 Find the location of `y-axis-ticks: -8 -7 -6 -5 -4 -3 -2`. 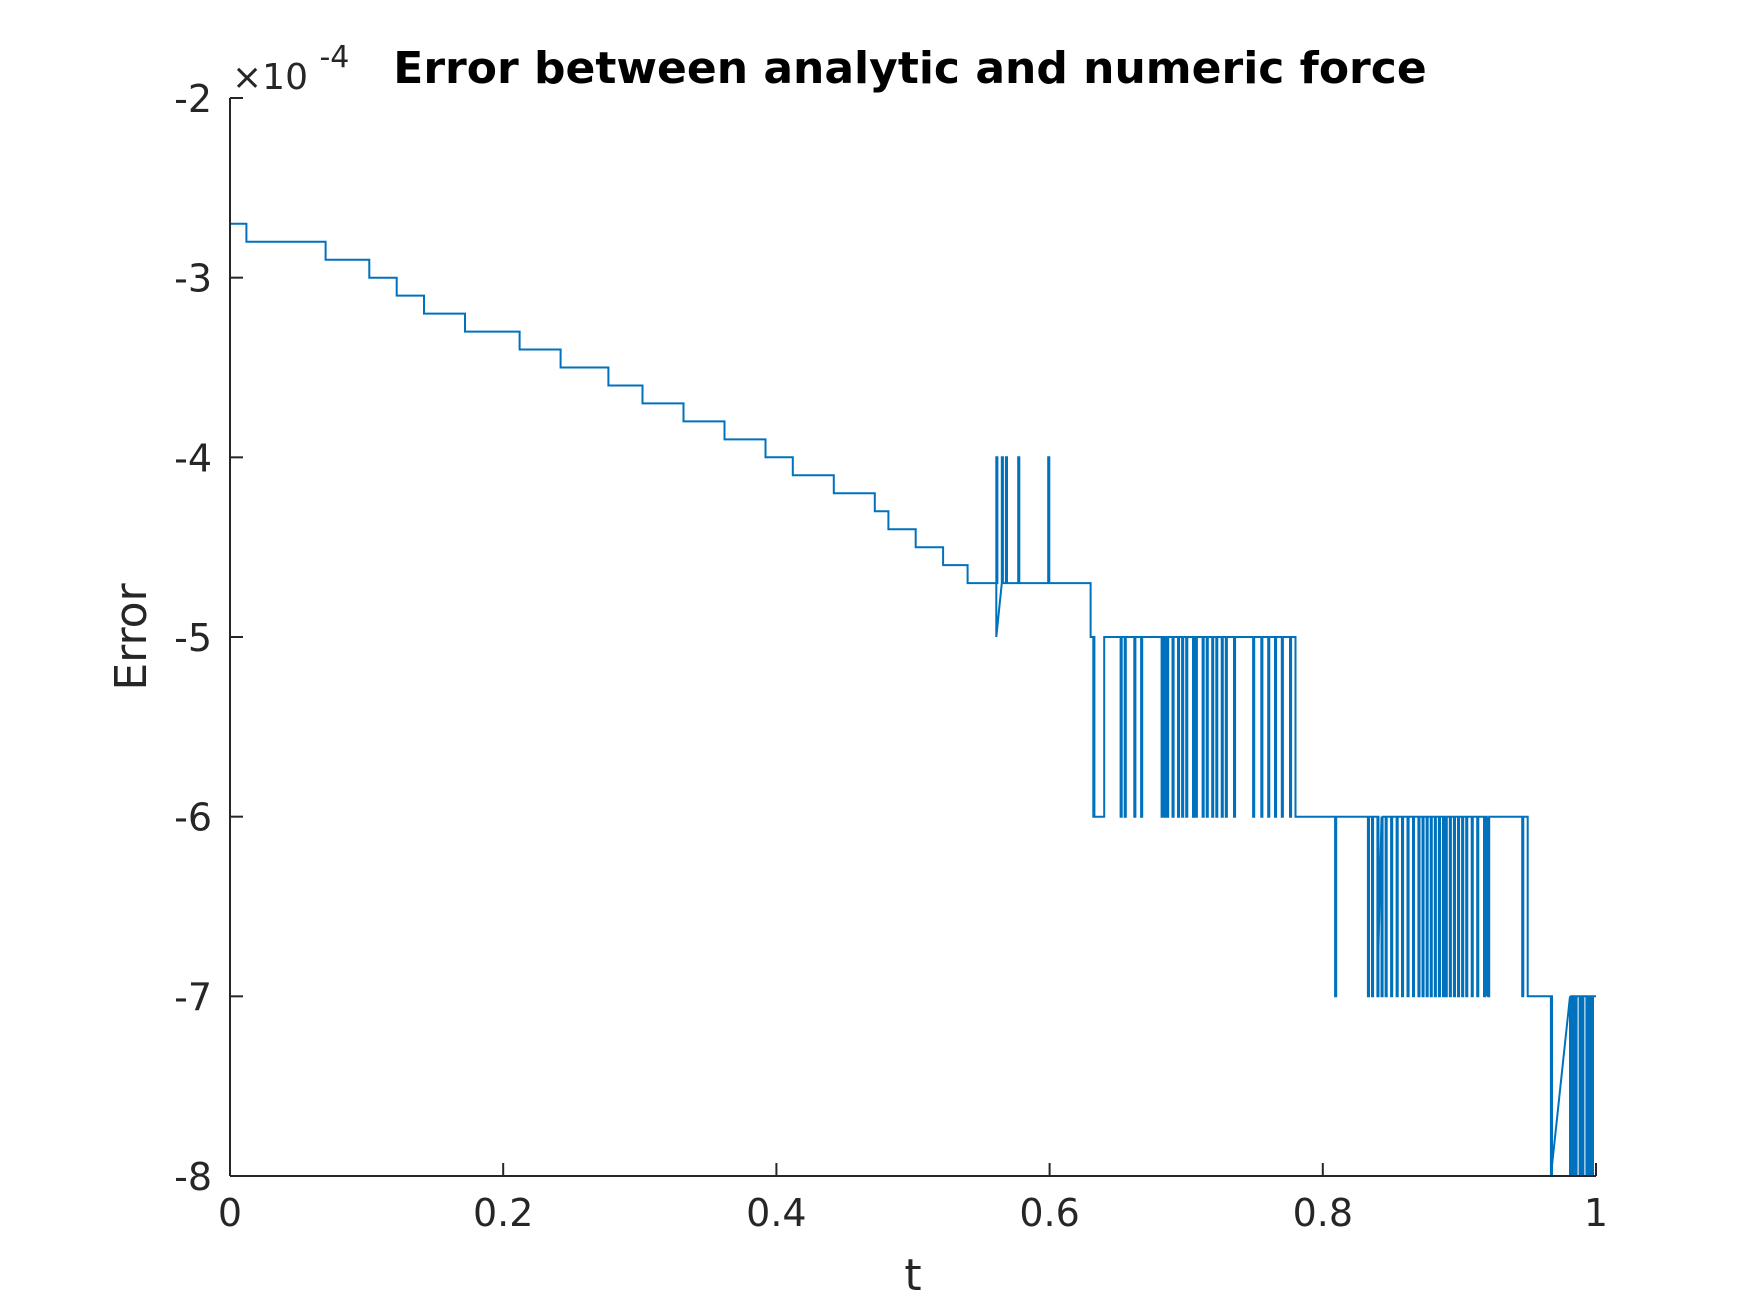

y-axis-ticks: -8 -7 -6 -5 -4 -3 -2 is located at coordinates (208, 638).